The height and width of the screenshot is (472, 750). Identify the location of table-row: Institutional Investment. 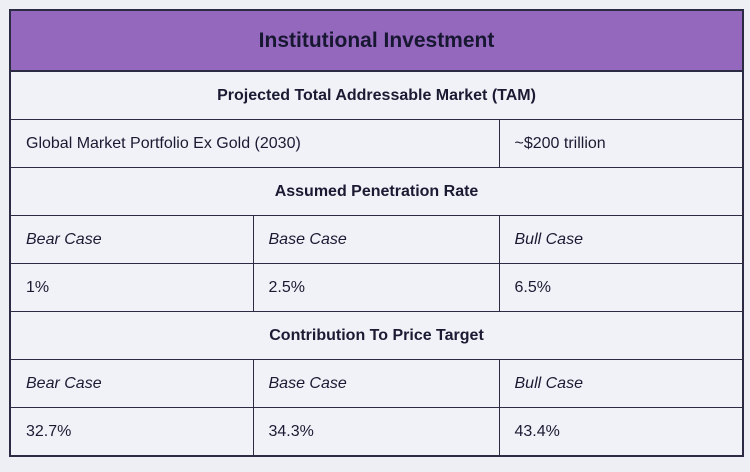
(376, 40).